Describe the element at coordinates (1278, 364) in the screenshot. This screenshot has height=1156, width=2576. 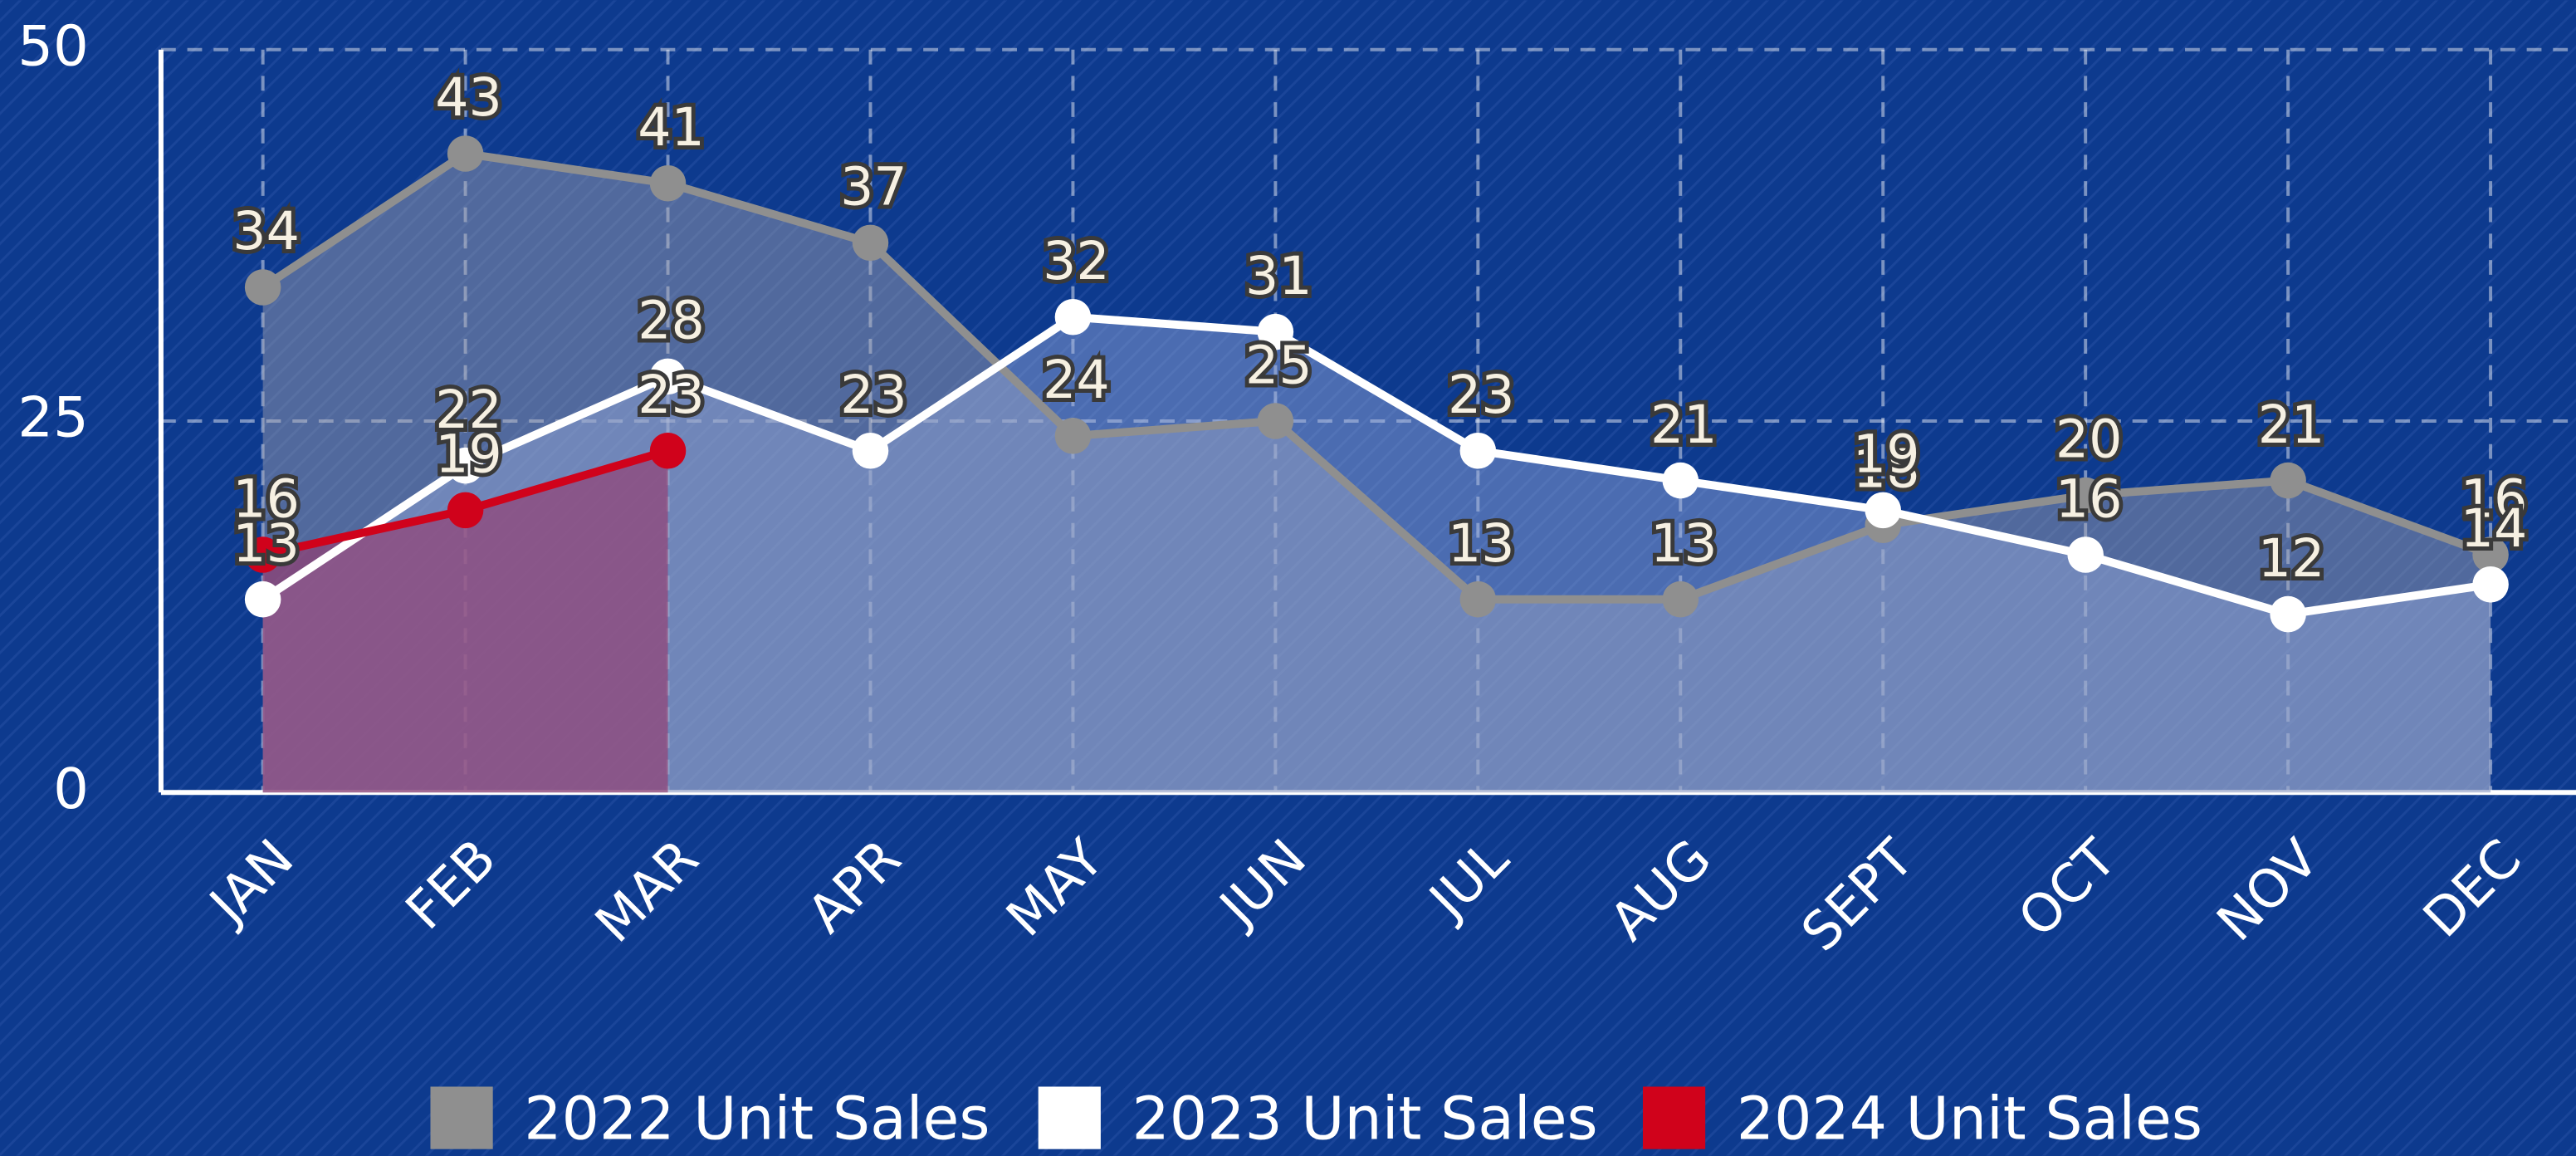
I see `data-label: 25` at that location.